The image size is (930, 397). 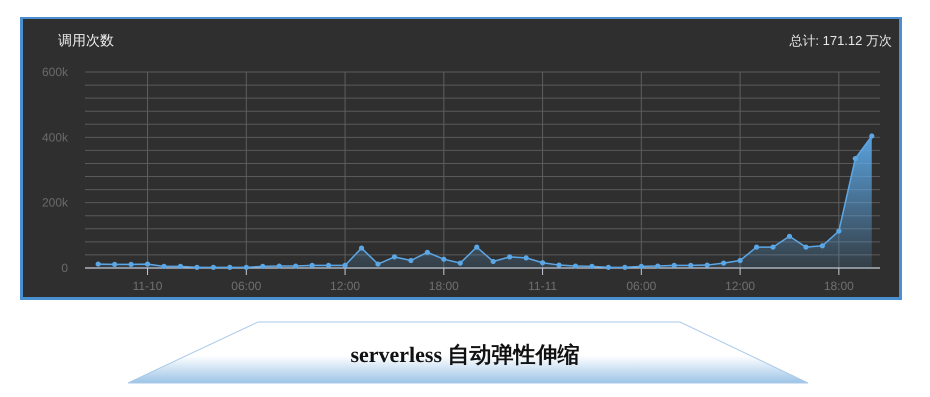 What do you see at coordinates (55, 203) in the screenshot?
I see `y-tick-label: 200k` at bounding box center [55, 203].